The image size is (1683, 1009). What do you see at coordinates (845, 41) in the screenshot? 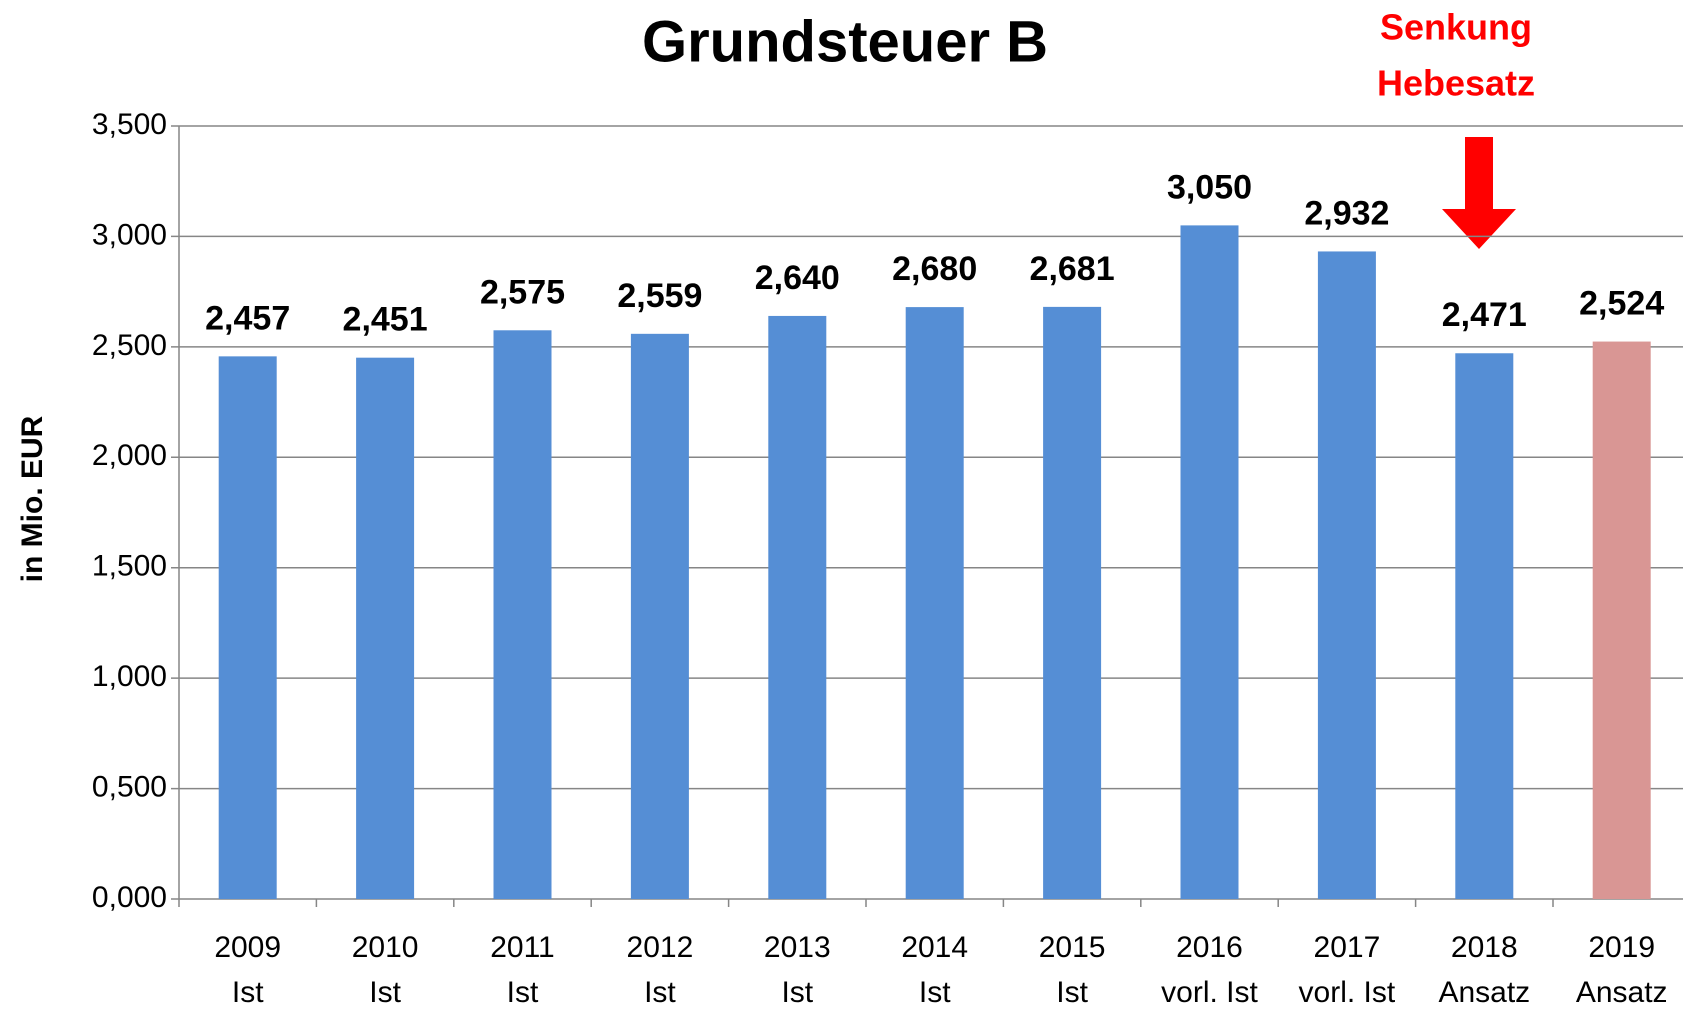
I see `chart-title: Grundsteuer B` at bounding box center [845, 41].